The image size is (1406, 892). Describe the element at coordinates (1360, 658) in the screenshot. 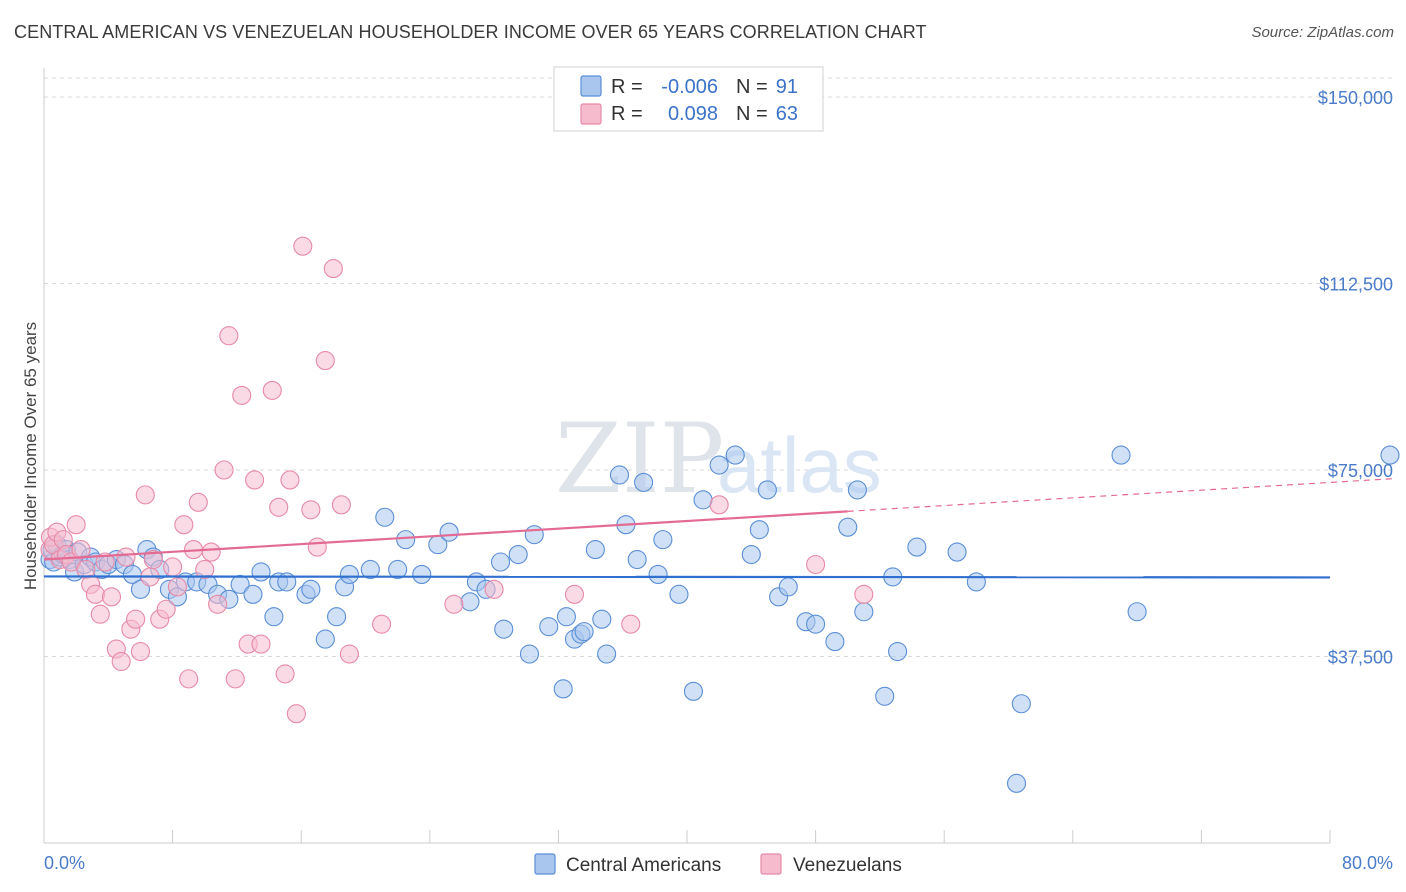

I see `y-tick-label: $37,500` at that location.